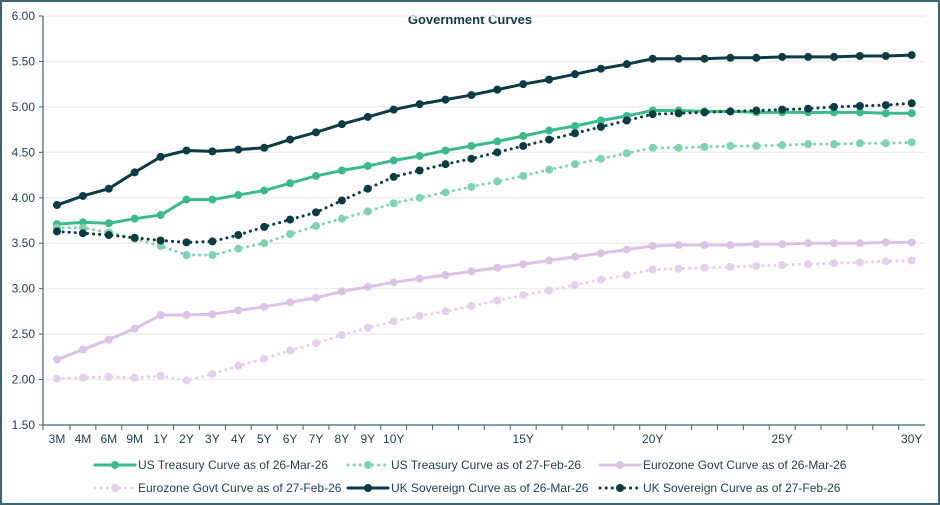  What do you see at coordinates (108, 439) in the screenshot?
I see `x-tick-label: 6M` at bounding box center [108, 439].